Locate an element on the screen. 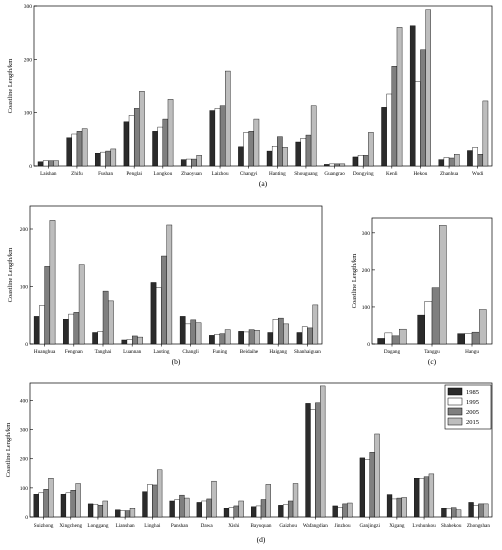 The width and height of the screenshot is (502, 550). legend-swatch-2015 is located at coordinates (455, 421).